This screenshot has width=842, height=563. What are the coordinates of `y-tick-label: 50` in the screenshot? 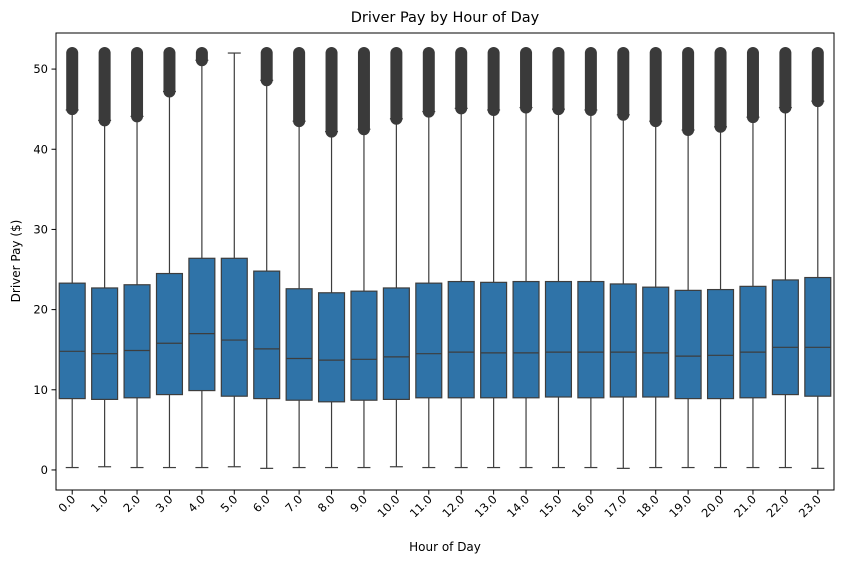 It's located at (40, 69).